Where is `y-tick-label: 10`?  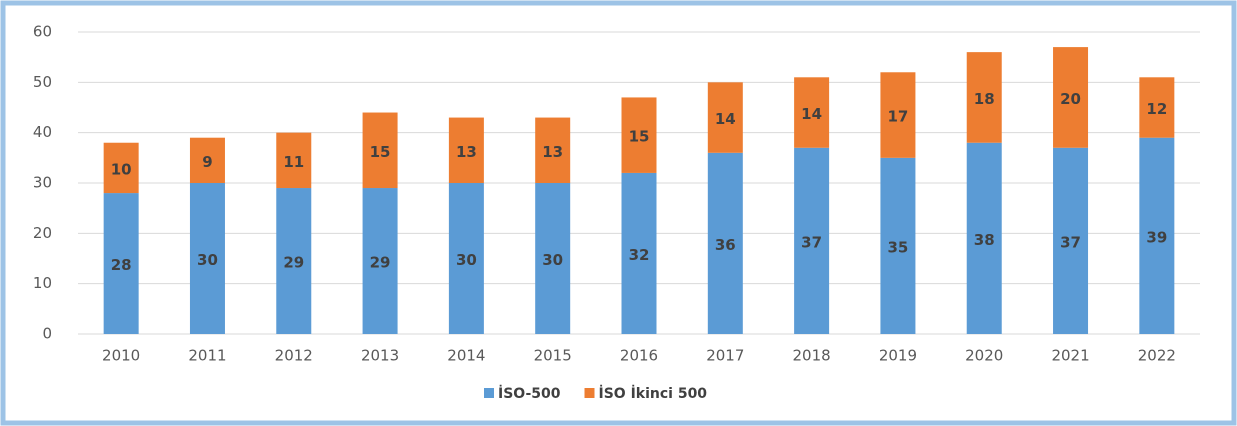 y-tick-label: 10 is located at coordinates (42, 283).